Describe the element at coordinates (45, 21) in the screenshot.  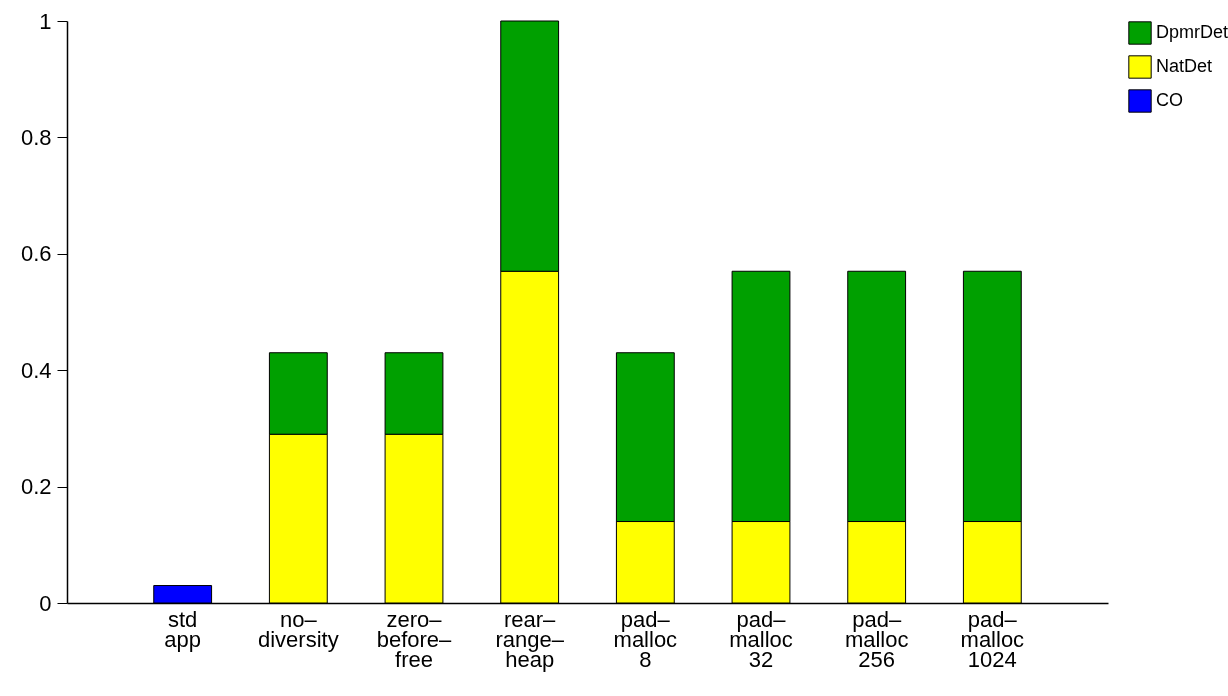
I see `y-tick-label: 1` at that location.